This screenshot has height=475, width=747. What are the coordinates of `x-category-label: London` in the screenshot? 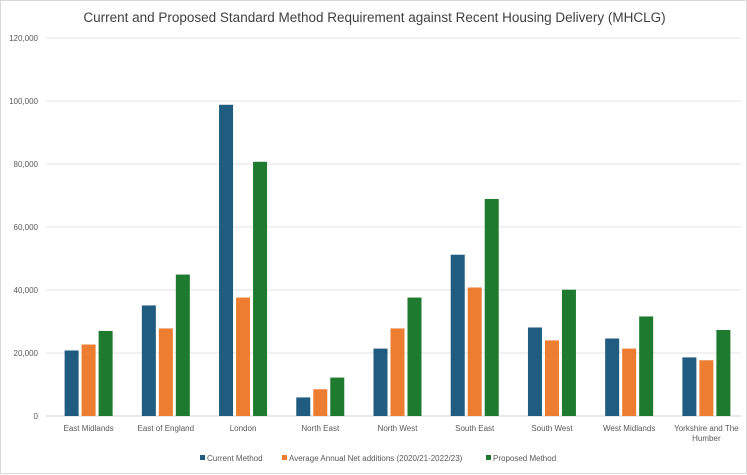 It's located at (243, 428).